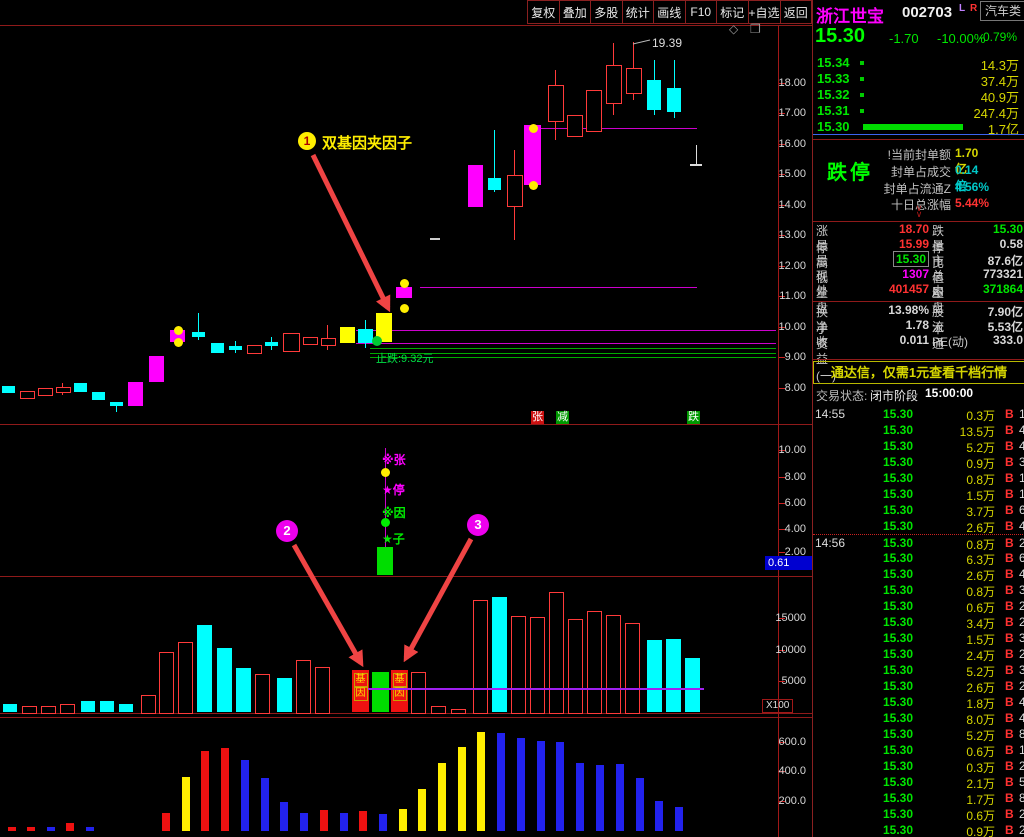 This screenshot has height=837, width=1024. What do you see at coordinates (764, 12) in the screenshot?
I see `menu-item-+自选: +自选` at bounding box center [764, 12].